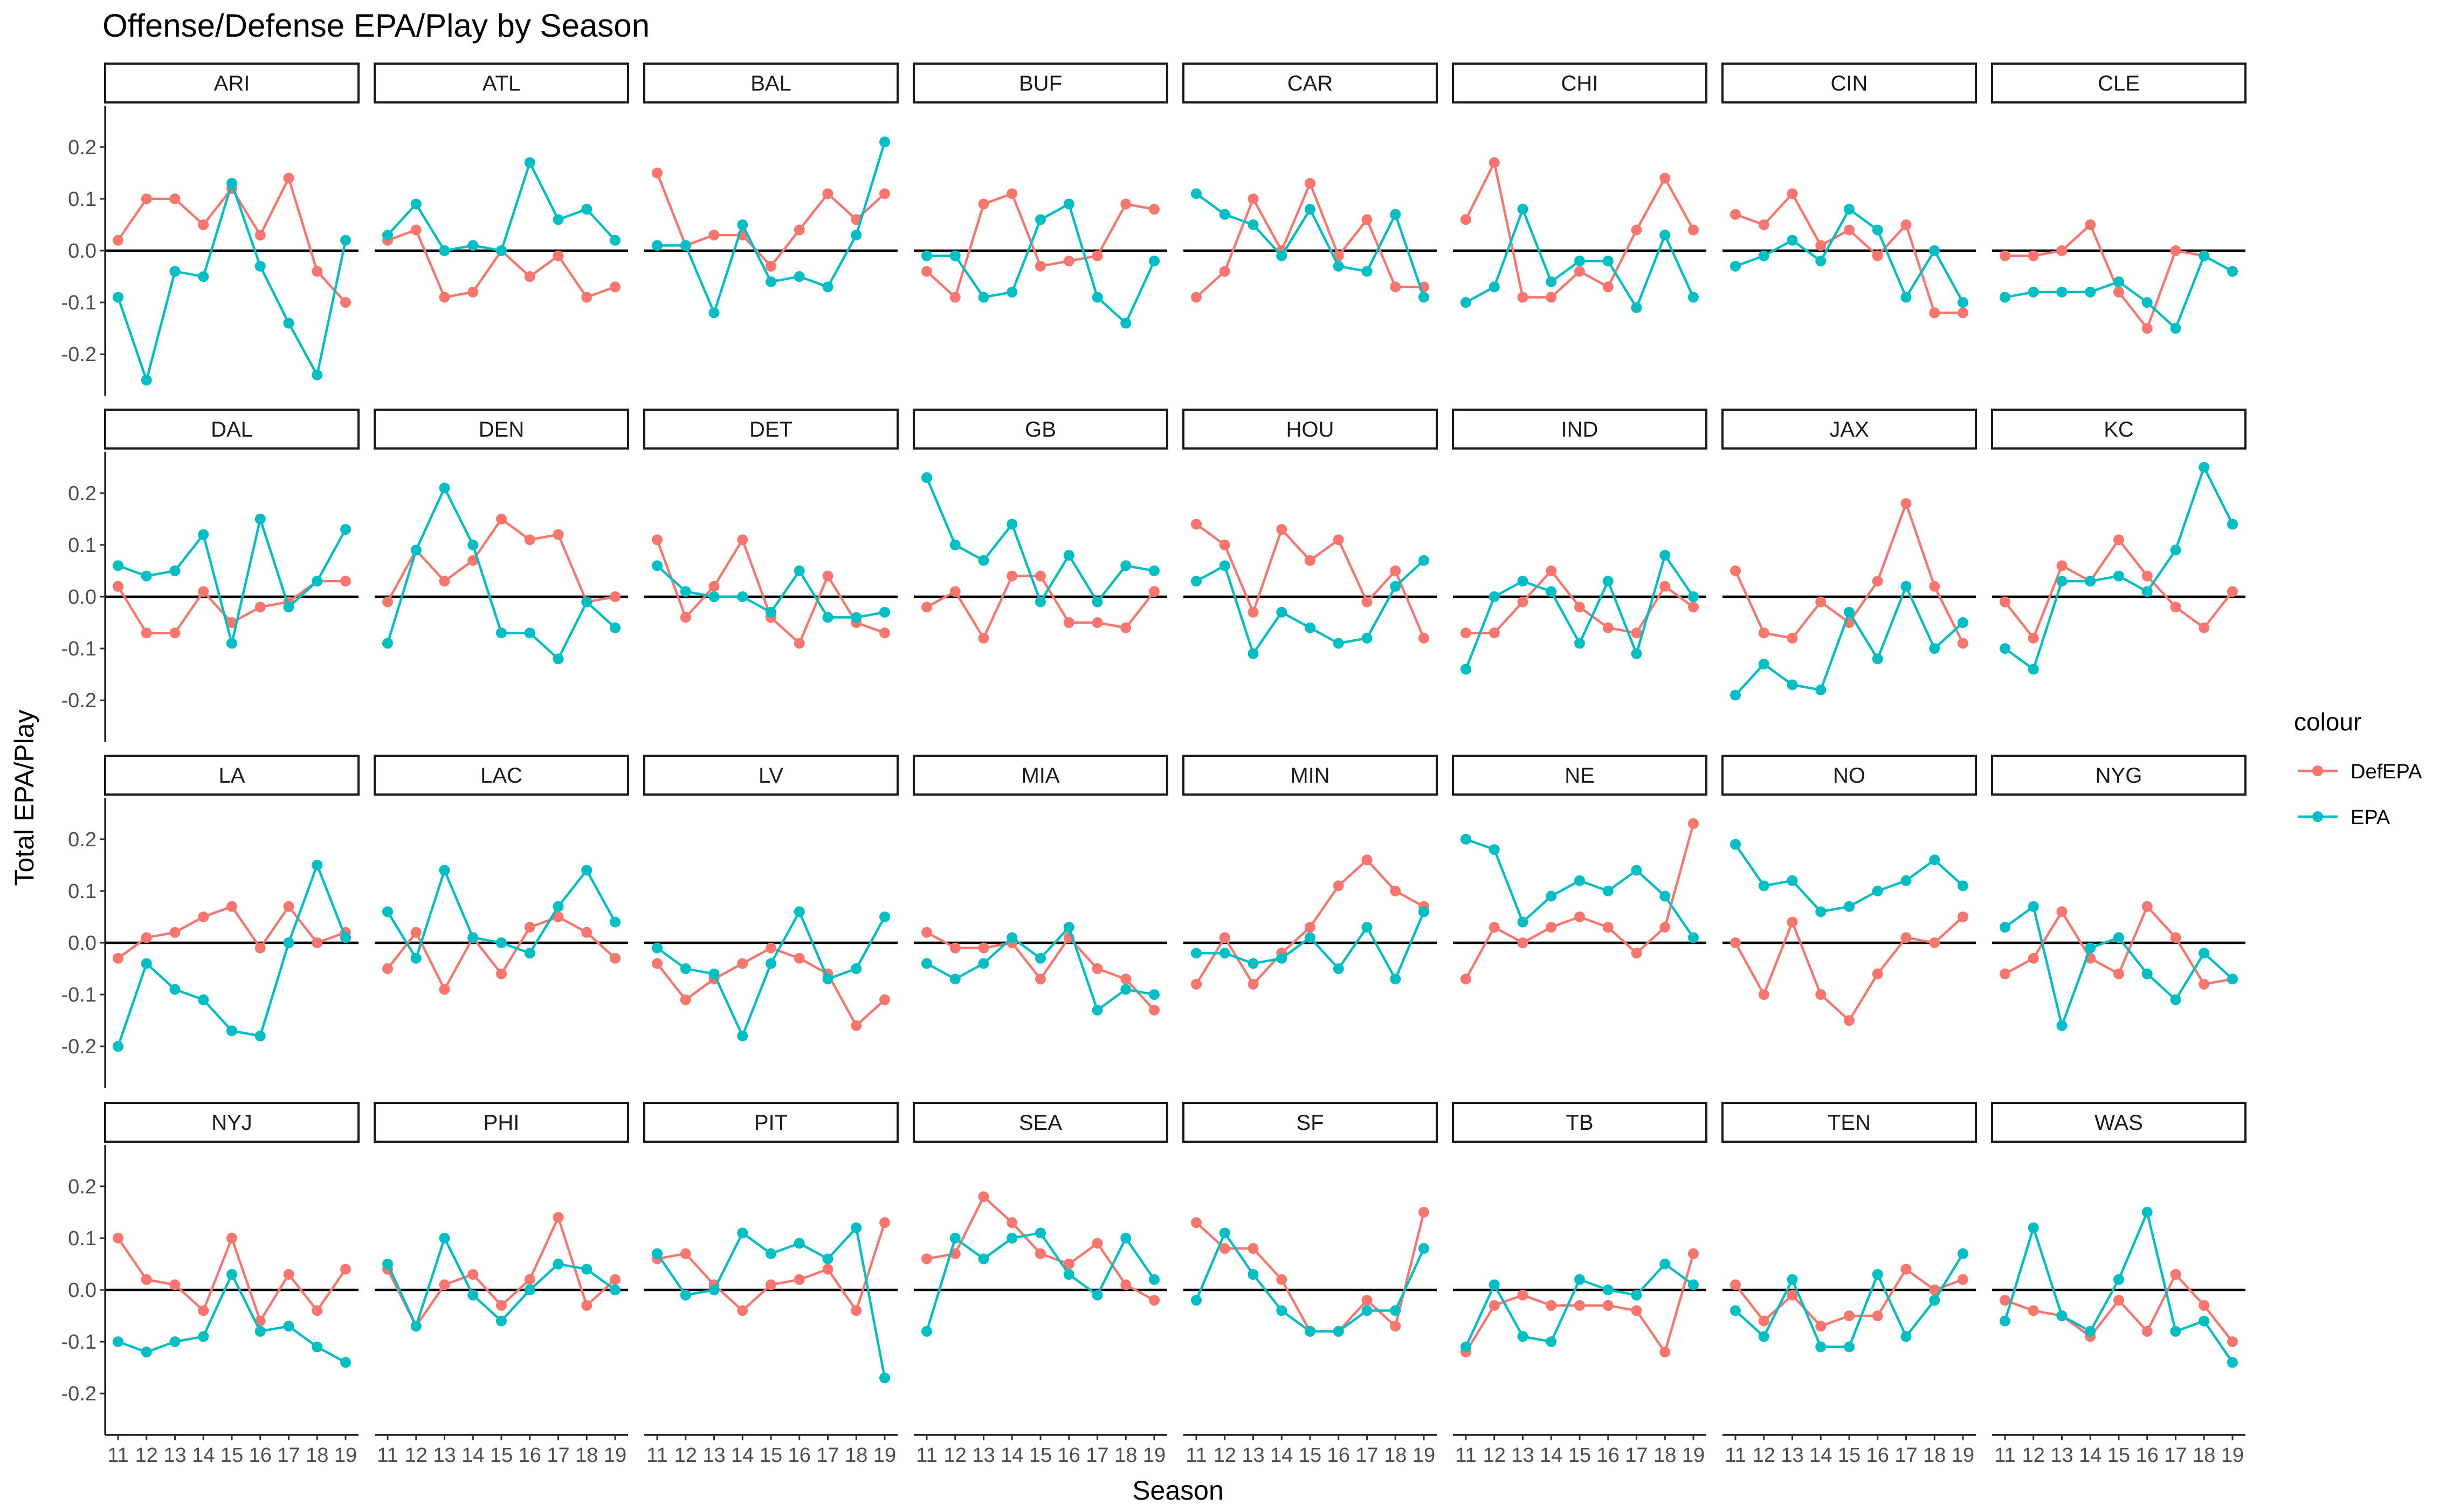  Describe the element at coordinates (79, 701) in the screenshot. I see `y-tick-label: -0.2` at that location.